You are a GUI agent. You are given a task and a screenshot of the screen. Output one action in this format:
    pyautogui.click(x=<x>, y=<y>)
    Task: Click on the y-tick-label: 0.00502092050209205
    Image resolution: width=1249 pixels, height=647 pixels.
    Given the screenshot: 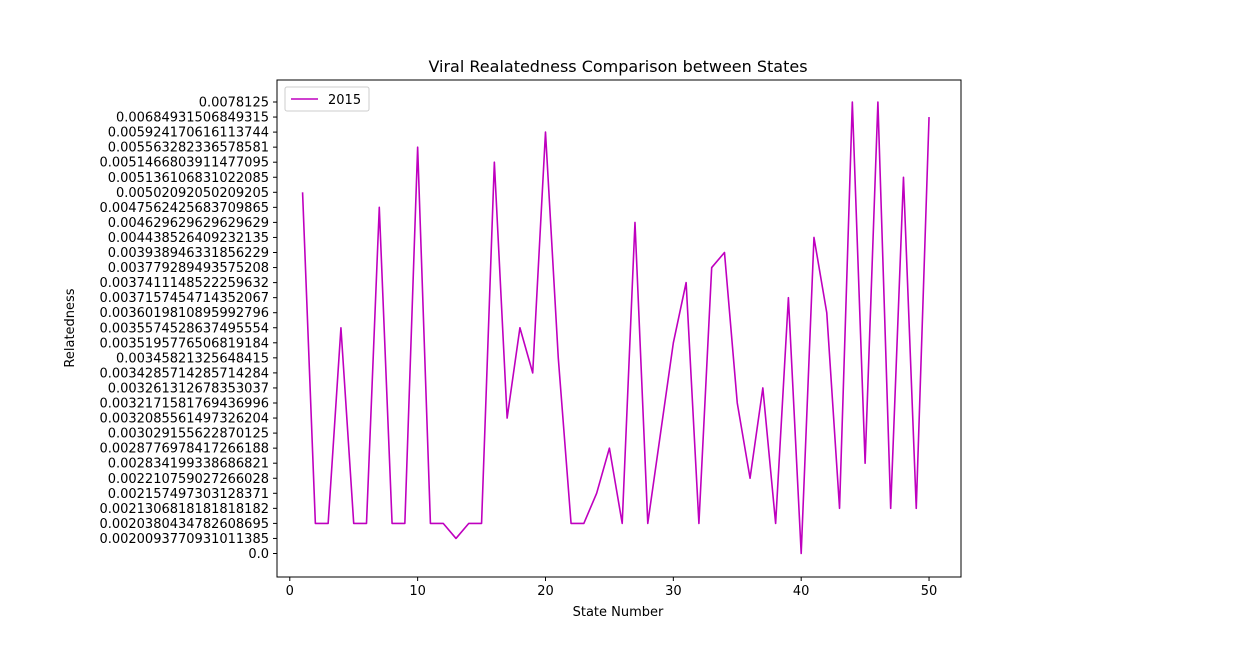 What is the action you would take?
    pyautogui.click(x=192, y=193)
    